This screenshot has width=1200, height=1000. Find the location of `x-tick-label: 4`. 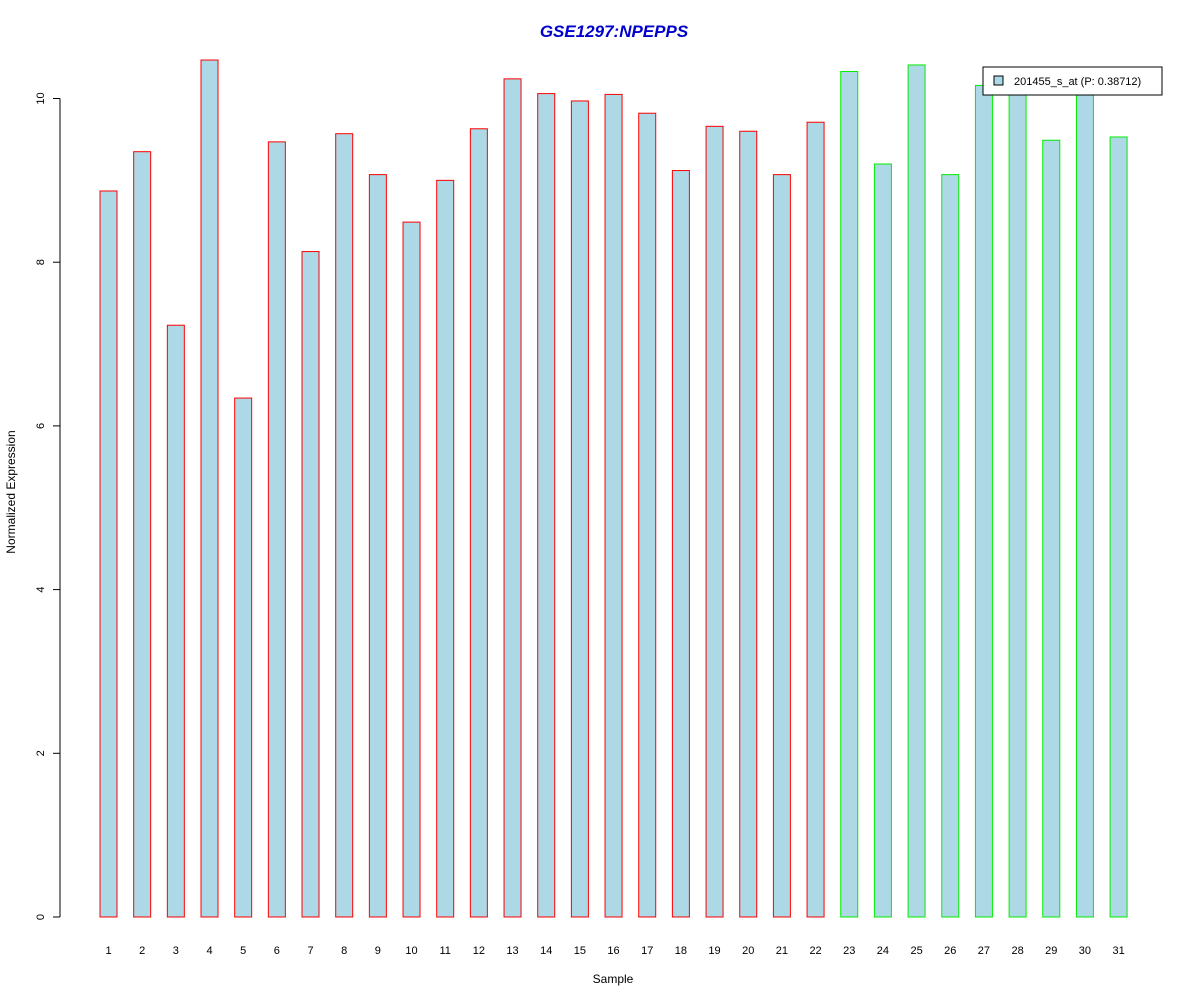

x-tick-label: 4 is located at coordinates (209, 951).